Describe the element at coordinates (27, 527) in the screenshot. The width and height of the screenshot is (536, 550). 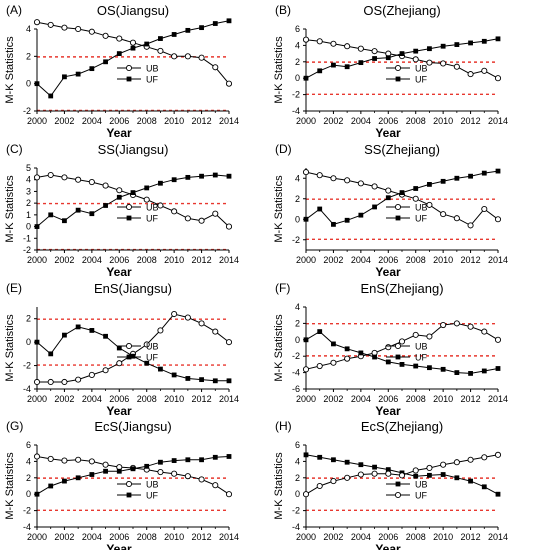
I see `y-tick-label: -4` at that location.